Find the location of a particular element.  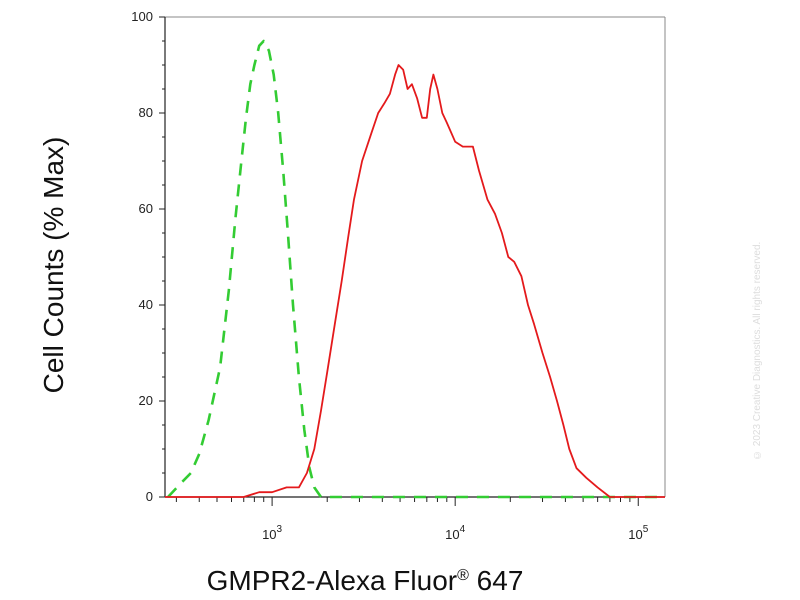

x-tick-label: 10⁵ is located at coordinates (638, 533).